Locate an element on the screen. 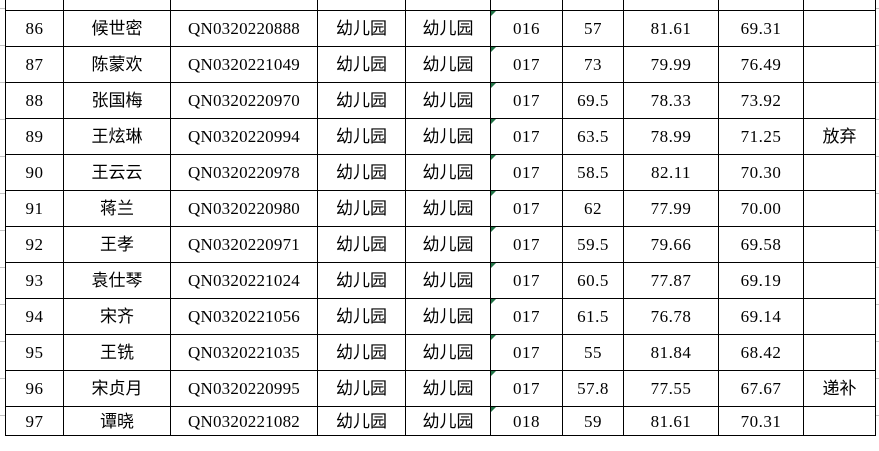 This screenshot has height=451, width=879. total-score-cell: 68.42 is located at coordinates (761, 352).